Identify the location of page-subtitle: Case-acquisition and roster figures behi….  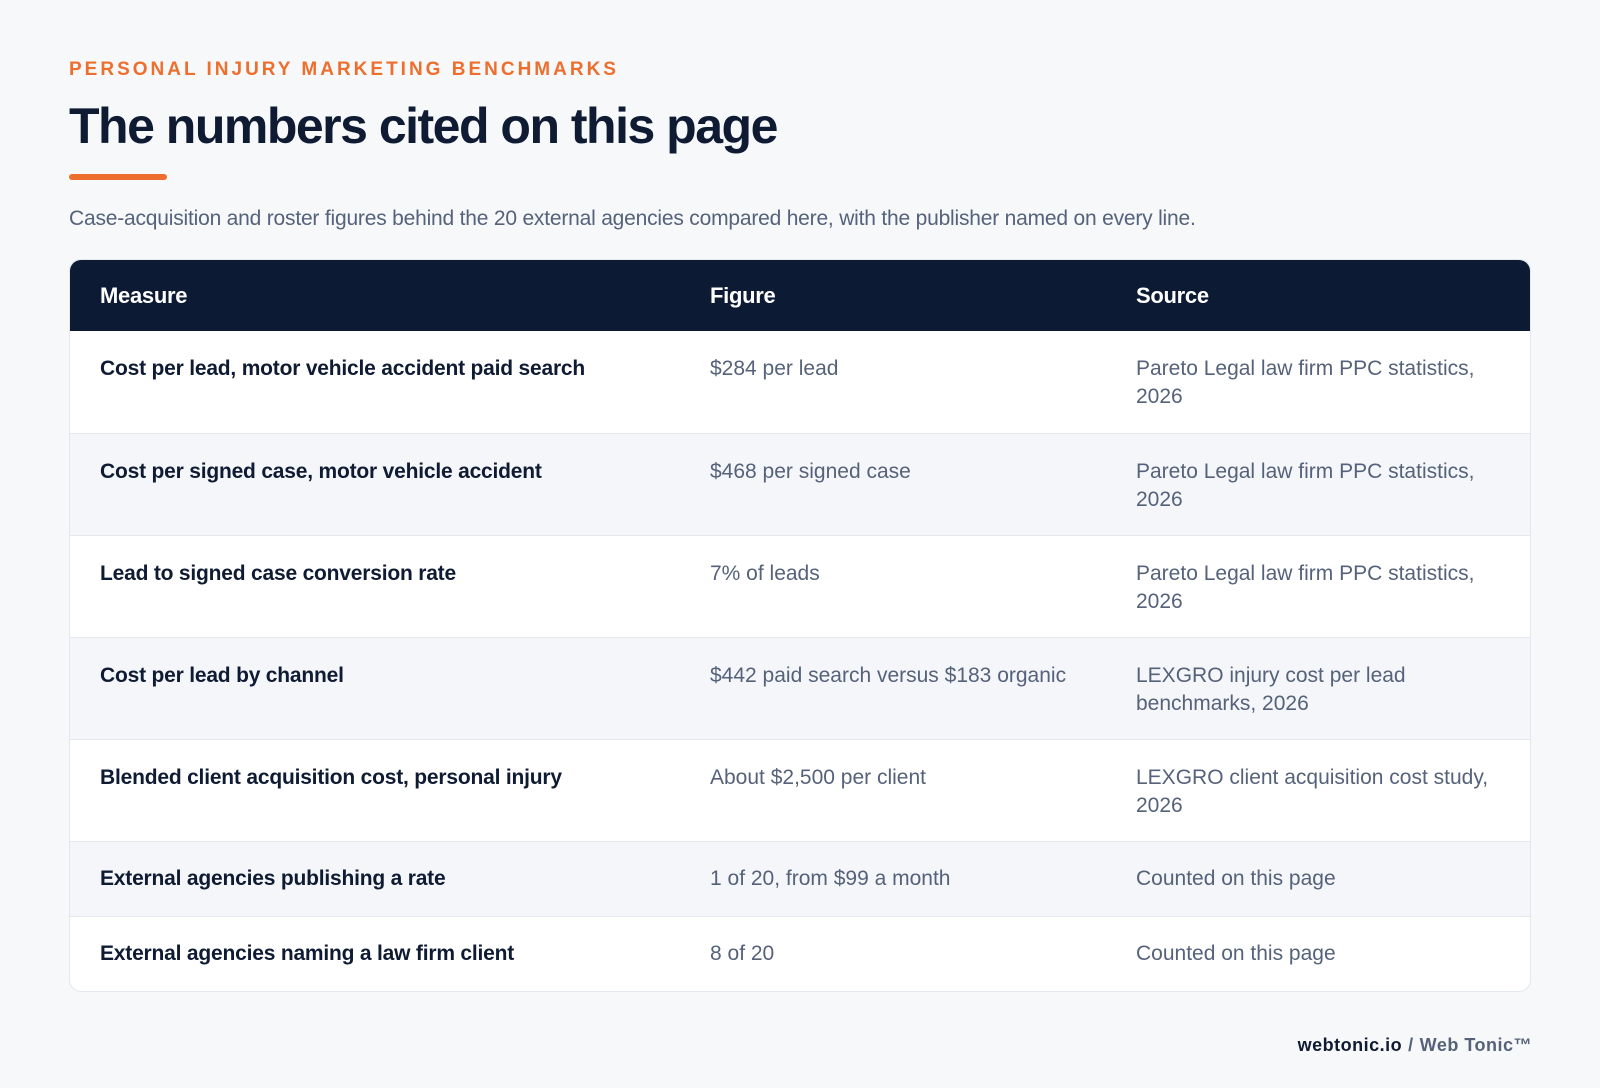
(632, 218).